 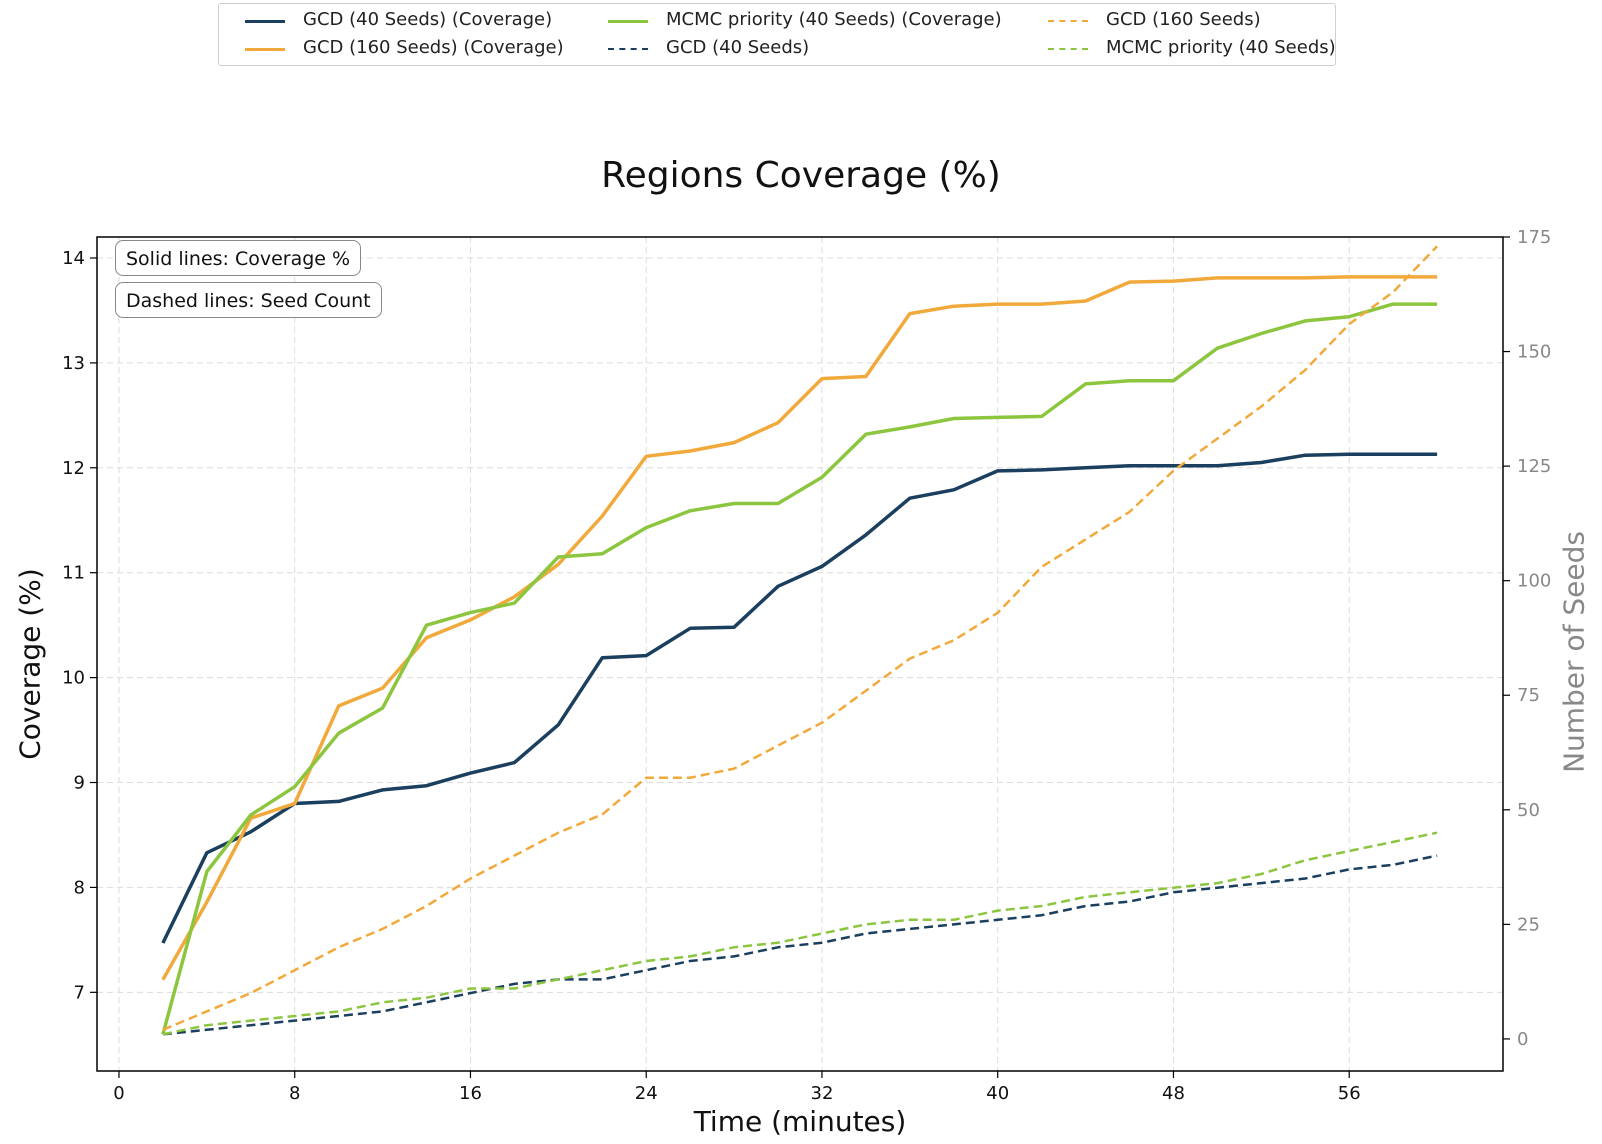 I want to click on legend-swatch-mcmc-coverage, so click(x=628, y=21).